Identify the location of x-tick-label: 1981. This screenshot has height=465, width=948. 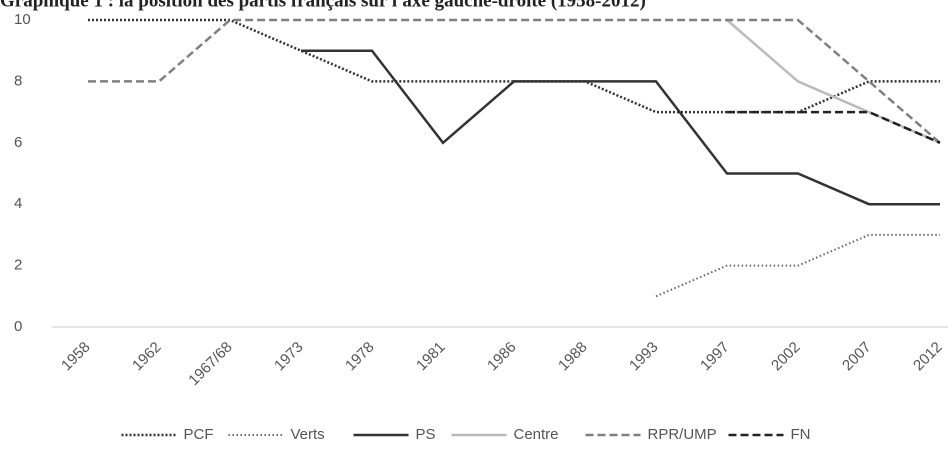
(431, 357).